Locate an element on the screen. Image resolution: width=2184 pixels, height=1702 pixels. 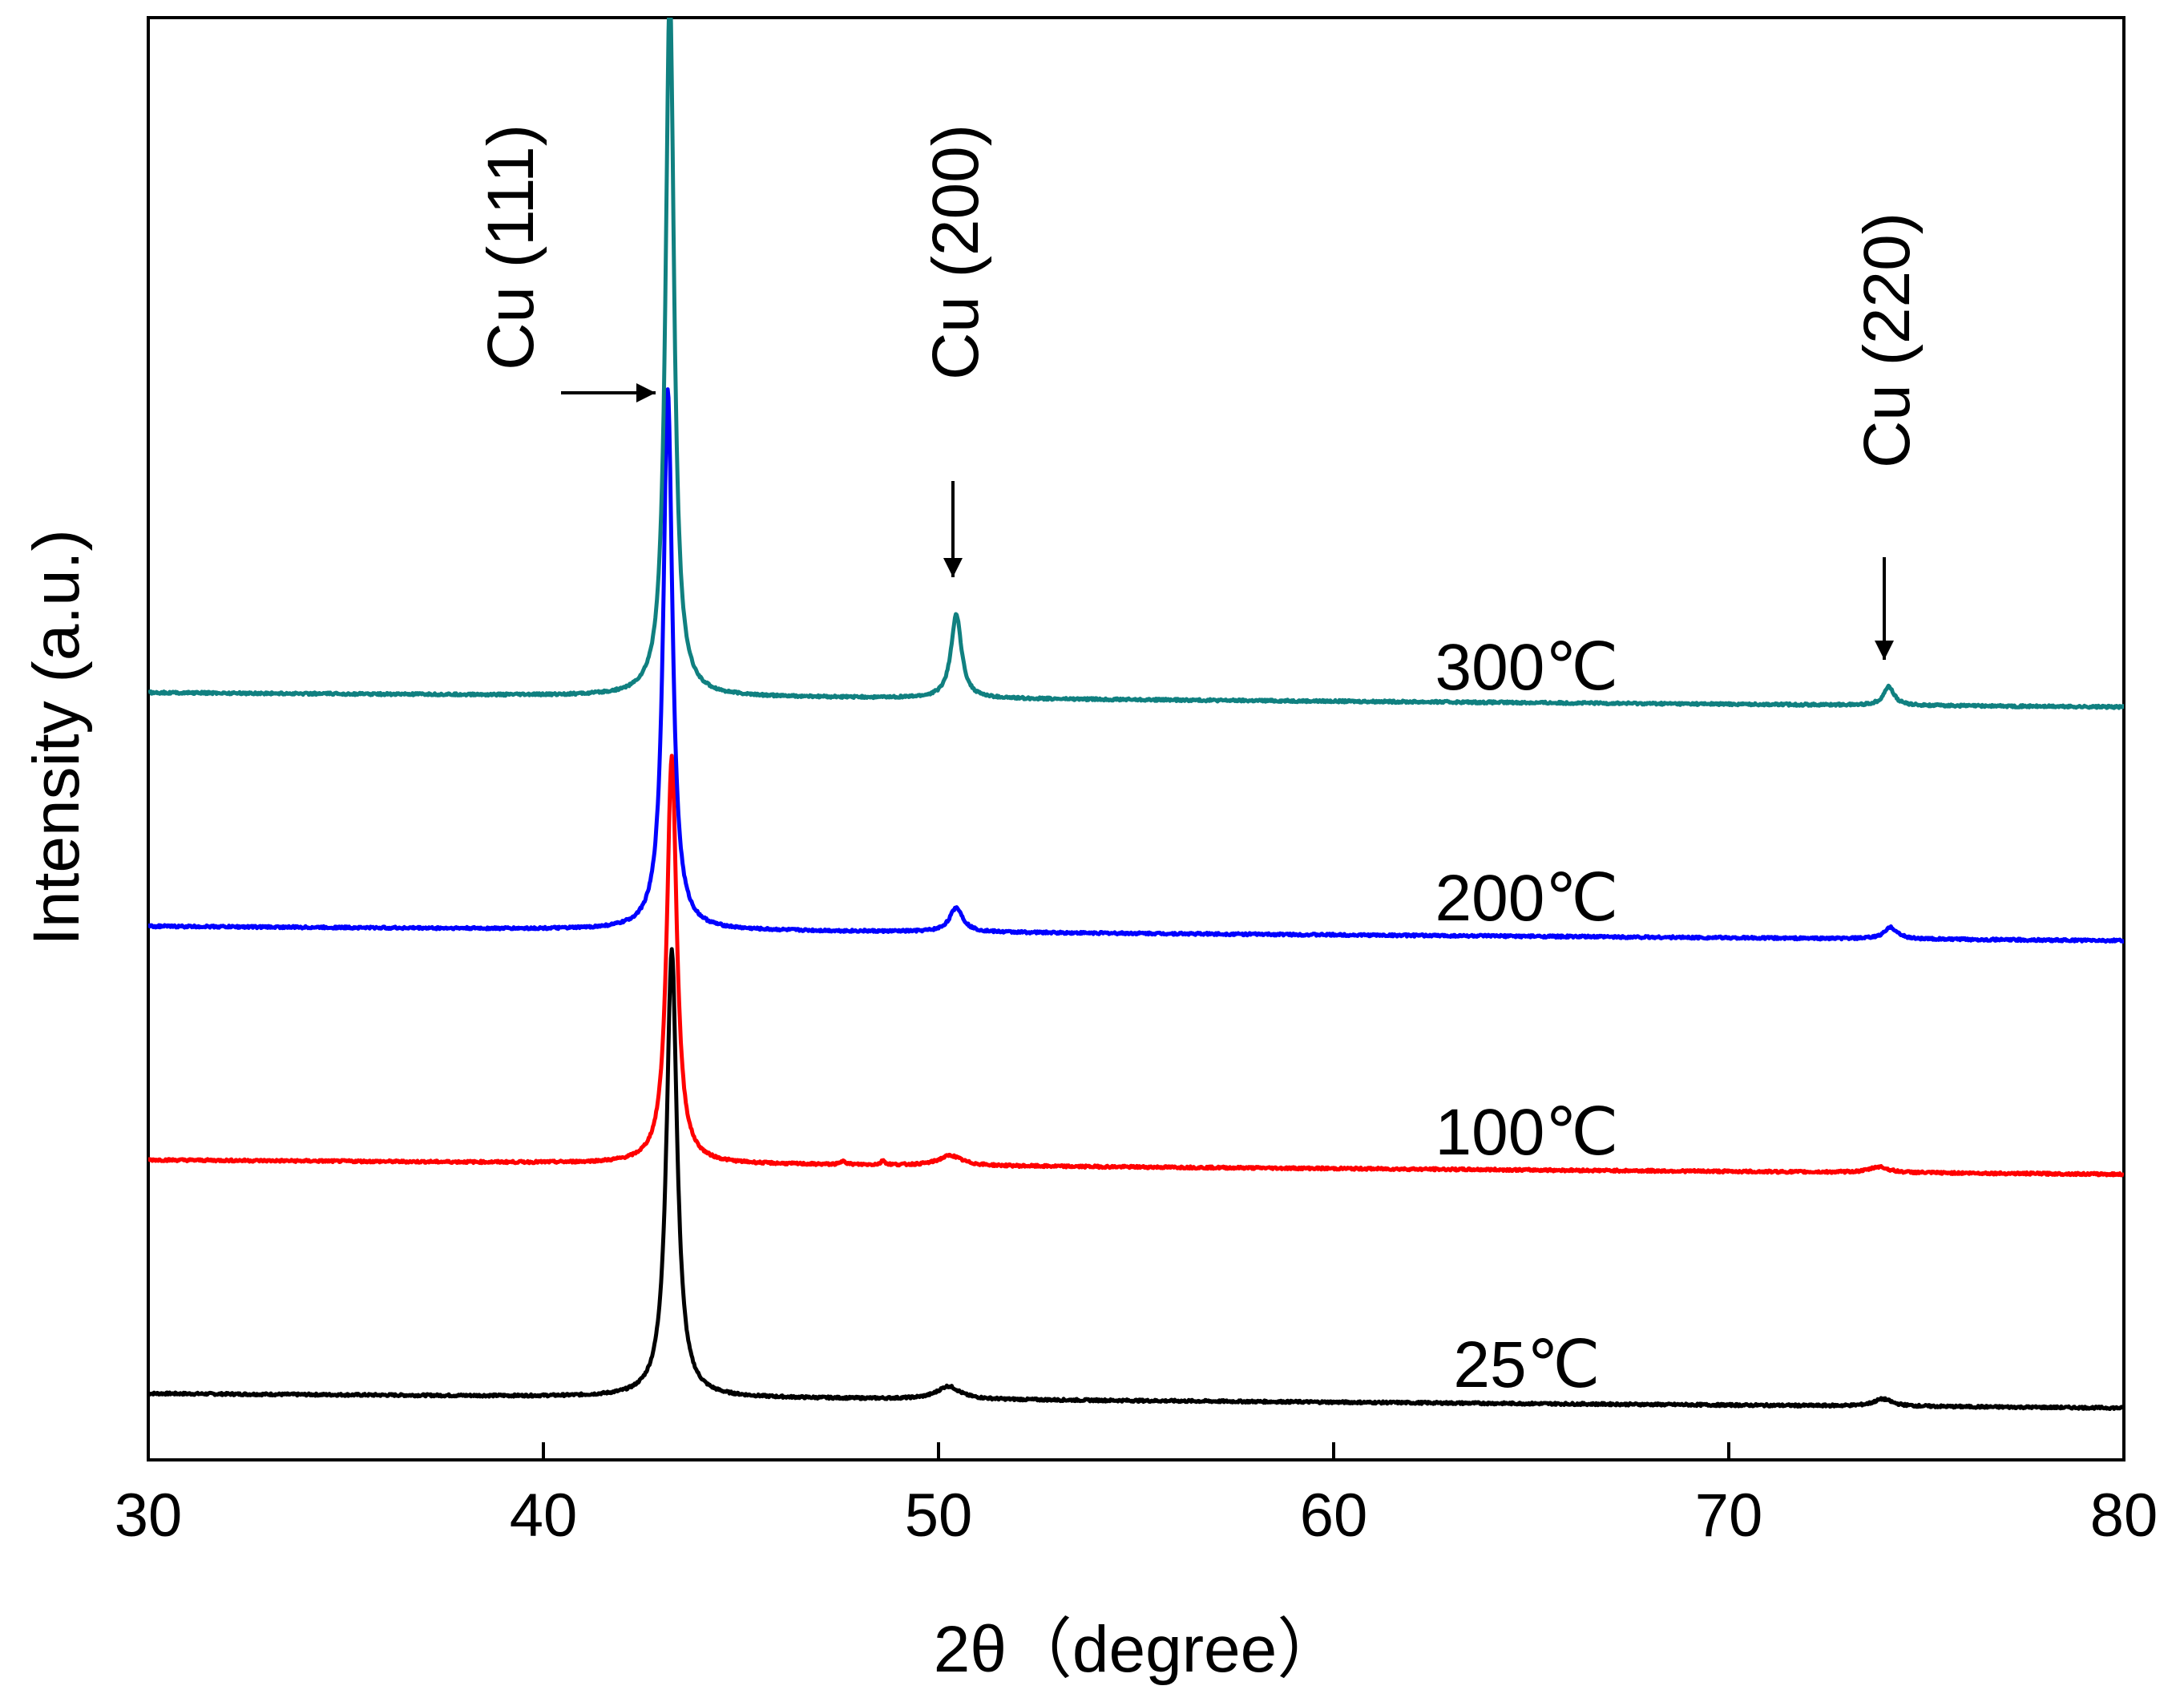
x-axis-tick-labels: 30 40 50 60 70 80 is located at coordinates (1137, 1516).